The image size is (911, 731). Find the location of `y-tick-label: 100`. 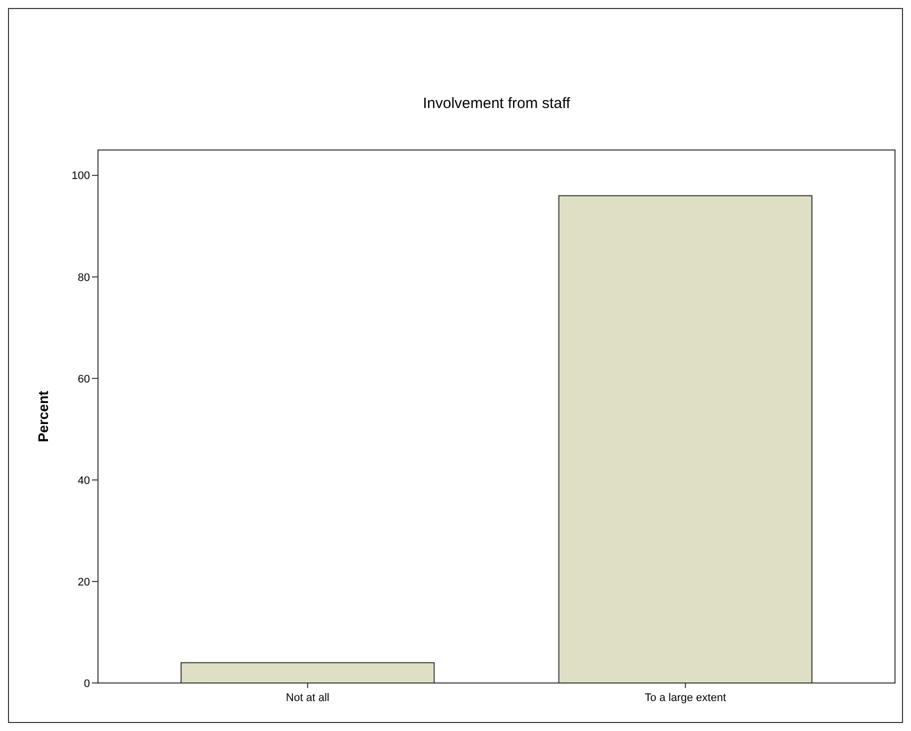

y-tick-label: 100 is located at coordinates (81, 176).